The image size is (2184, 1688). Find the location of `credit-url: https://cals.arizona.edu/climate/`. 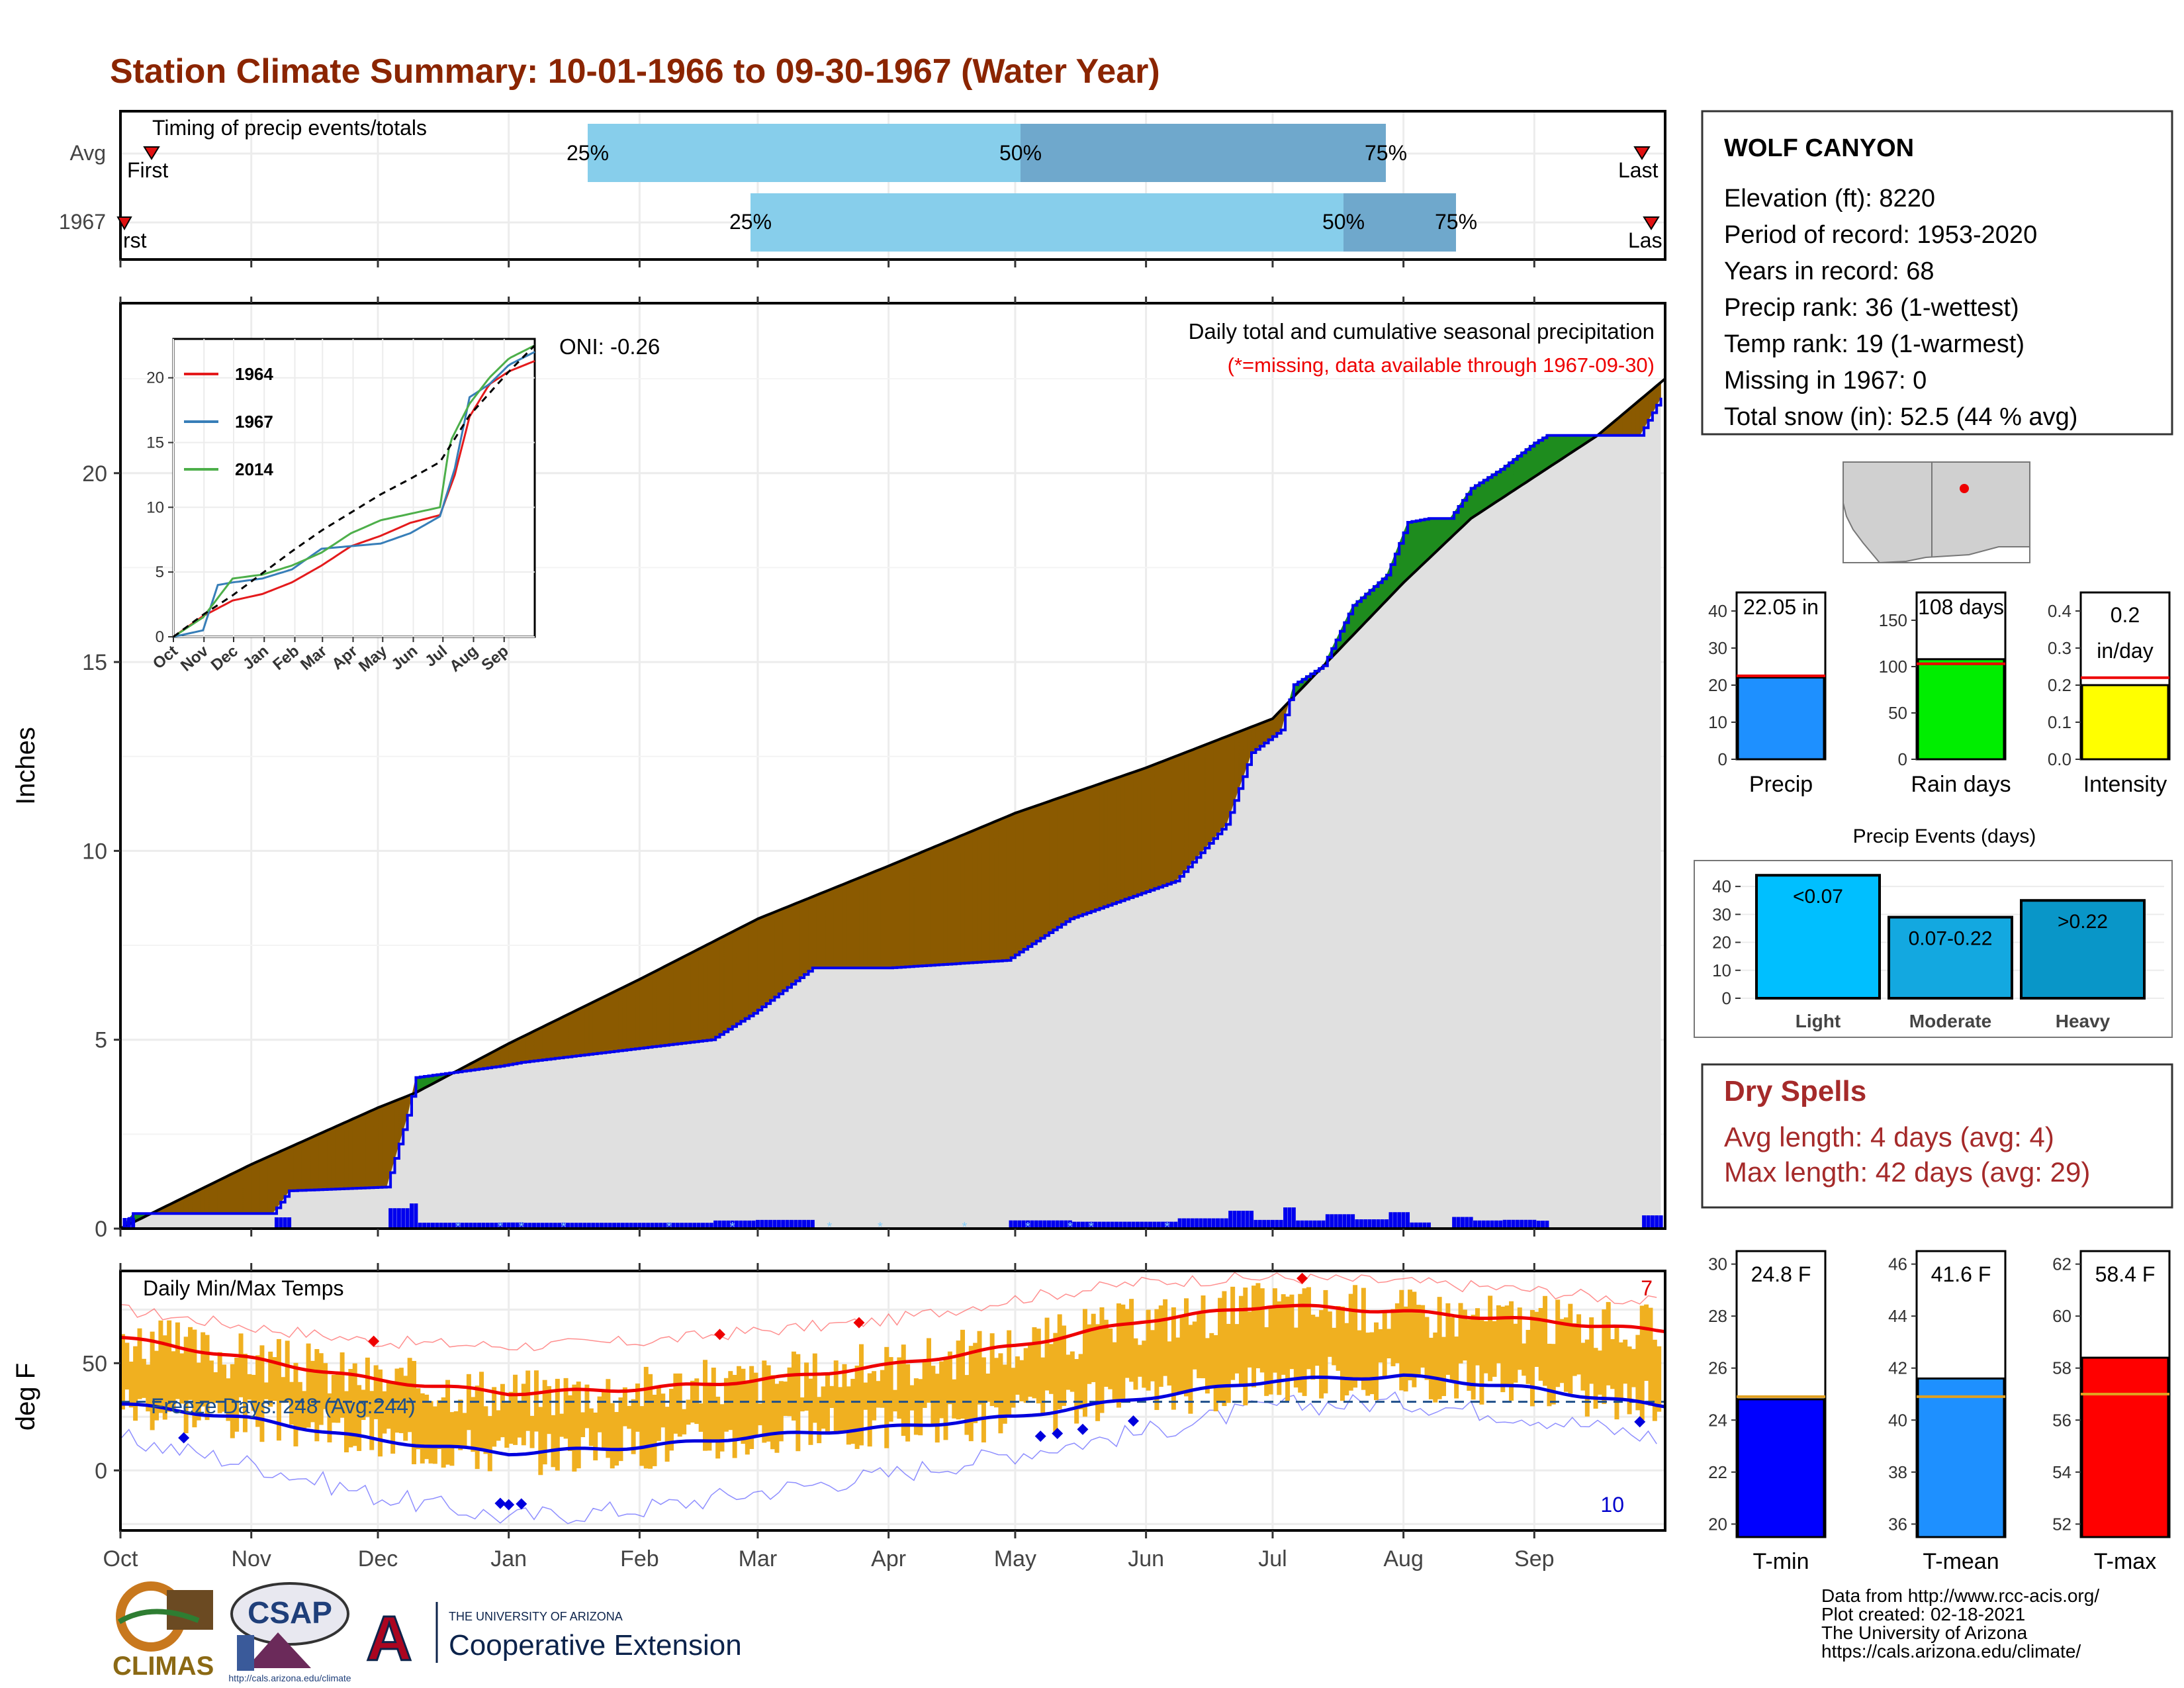

credit-url: https://cals.arizona.edu/climate/ is located at coordinates (1951, 1651).